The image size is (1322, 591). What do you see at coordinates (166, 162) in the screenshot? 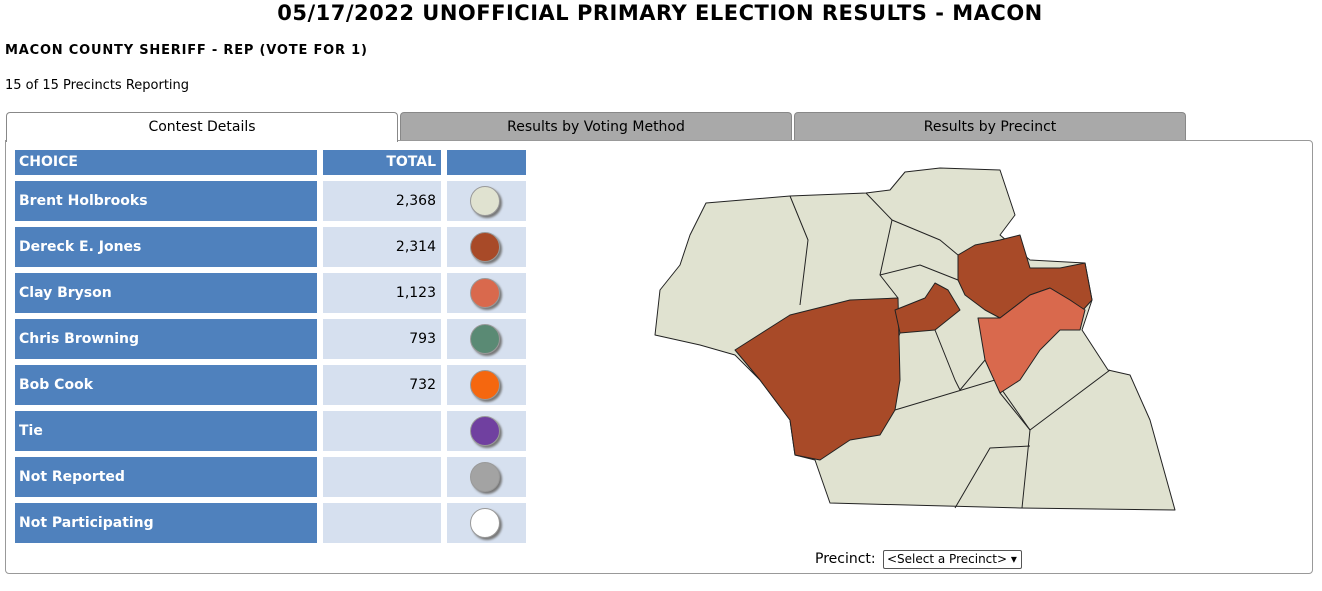
I see `column-header: CHOICE` at bounding box center [166, 162].